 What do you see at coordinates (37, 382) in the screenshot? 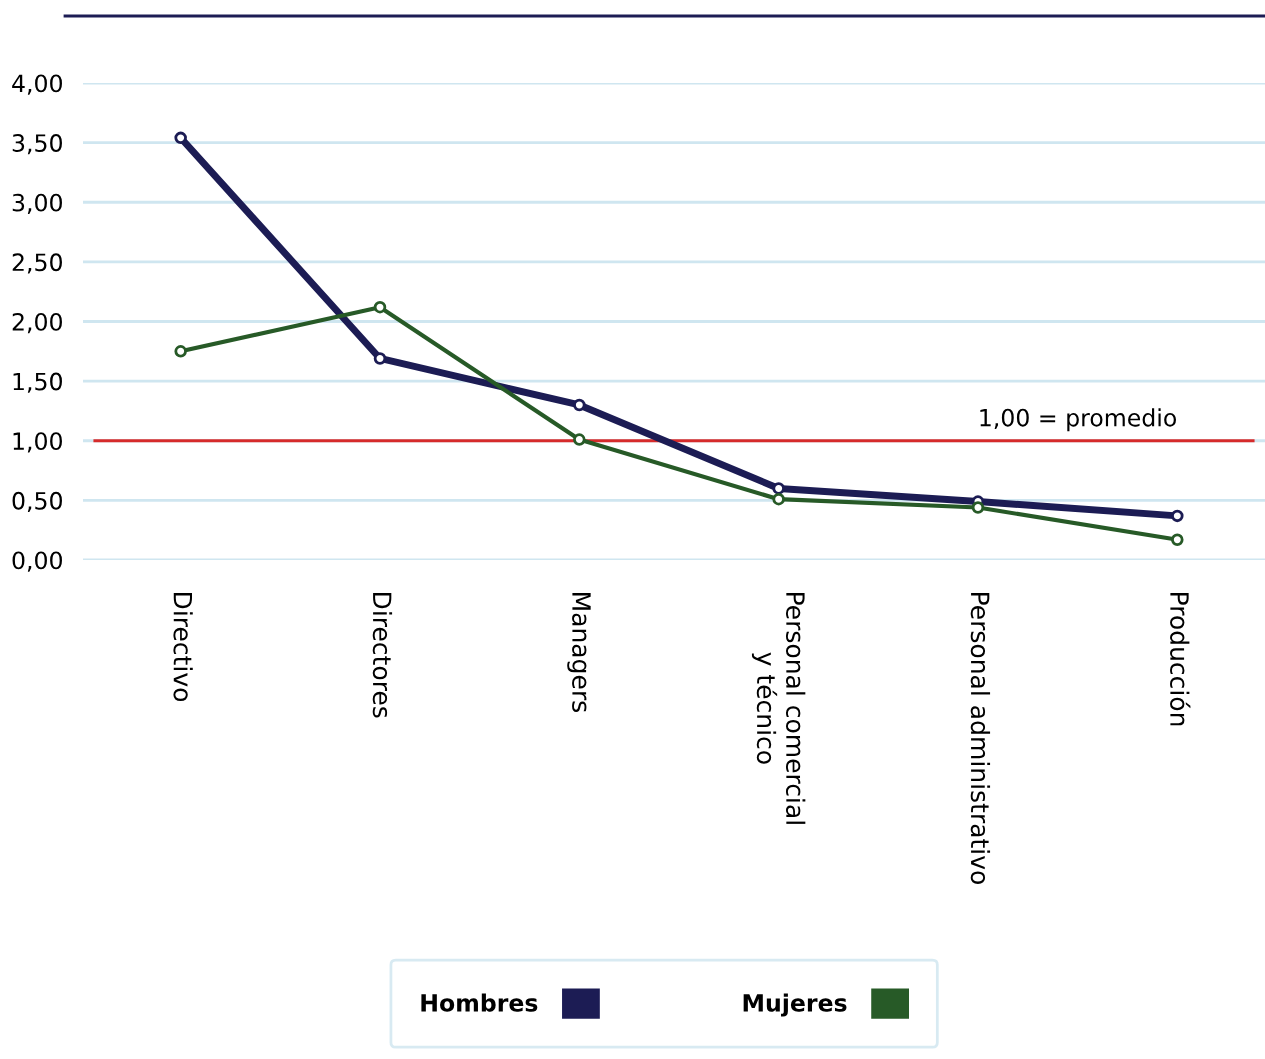
I see `y-tick-label: 1,50` at bounding box center [37, 382].